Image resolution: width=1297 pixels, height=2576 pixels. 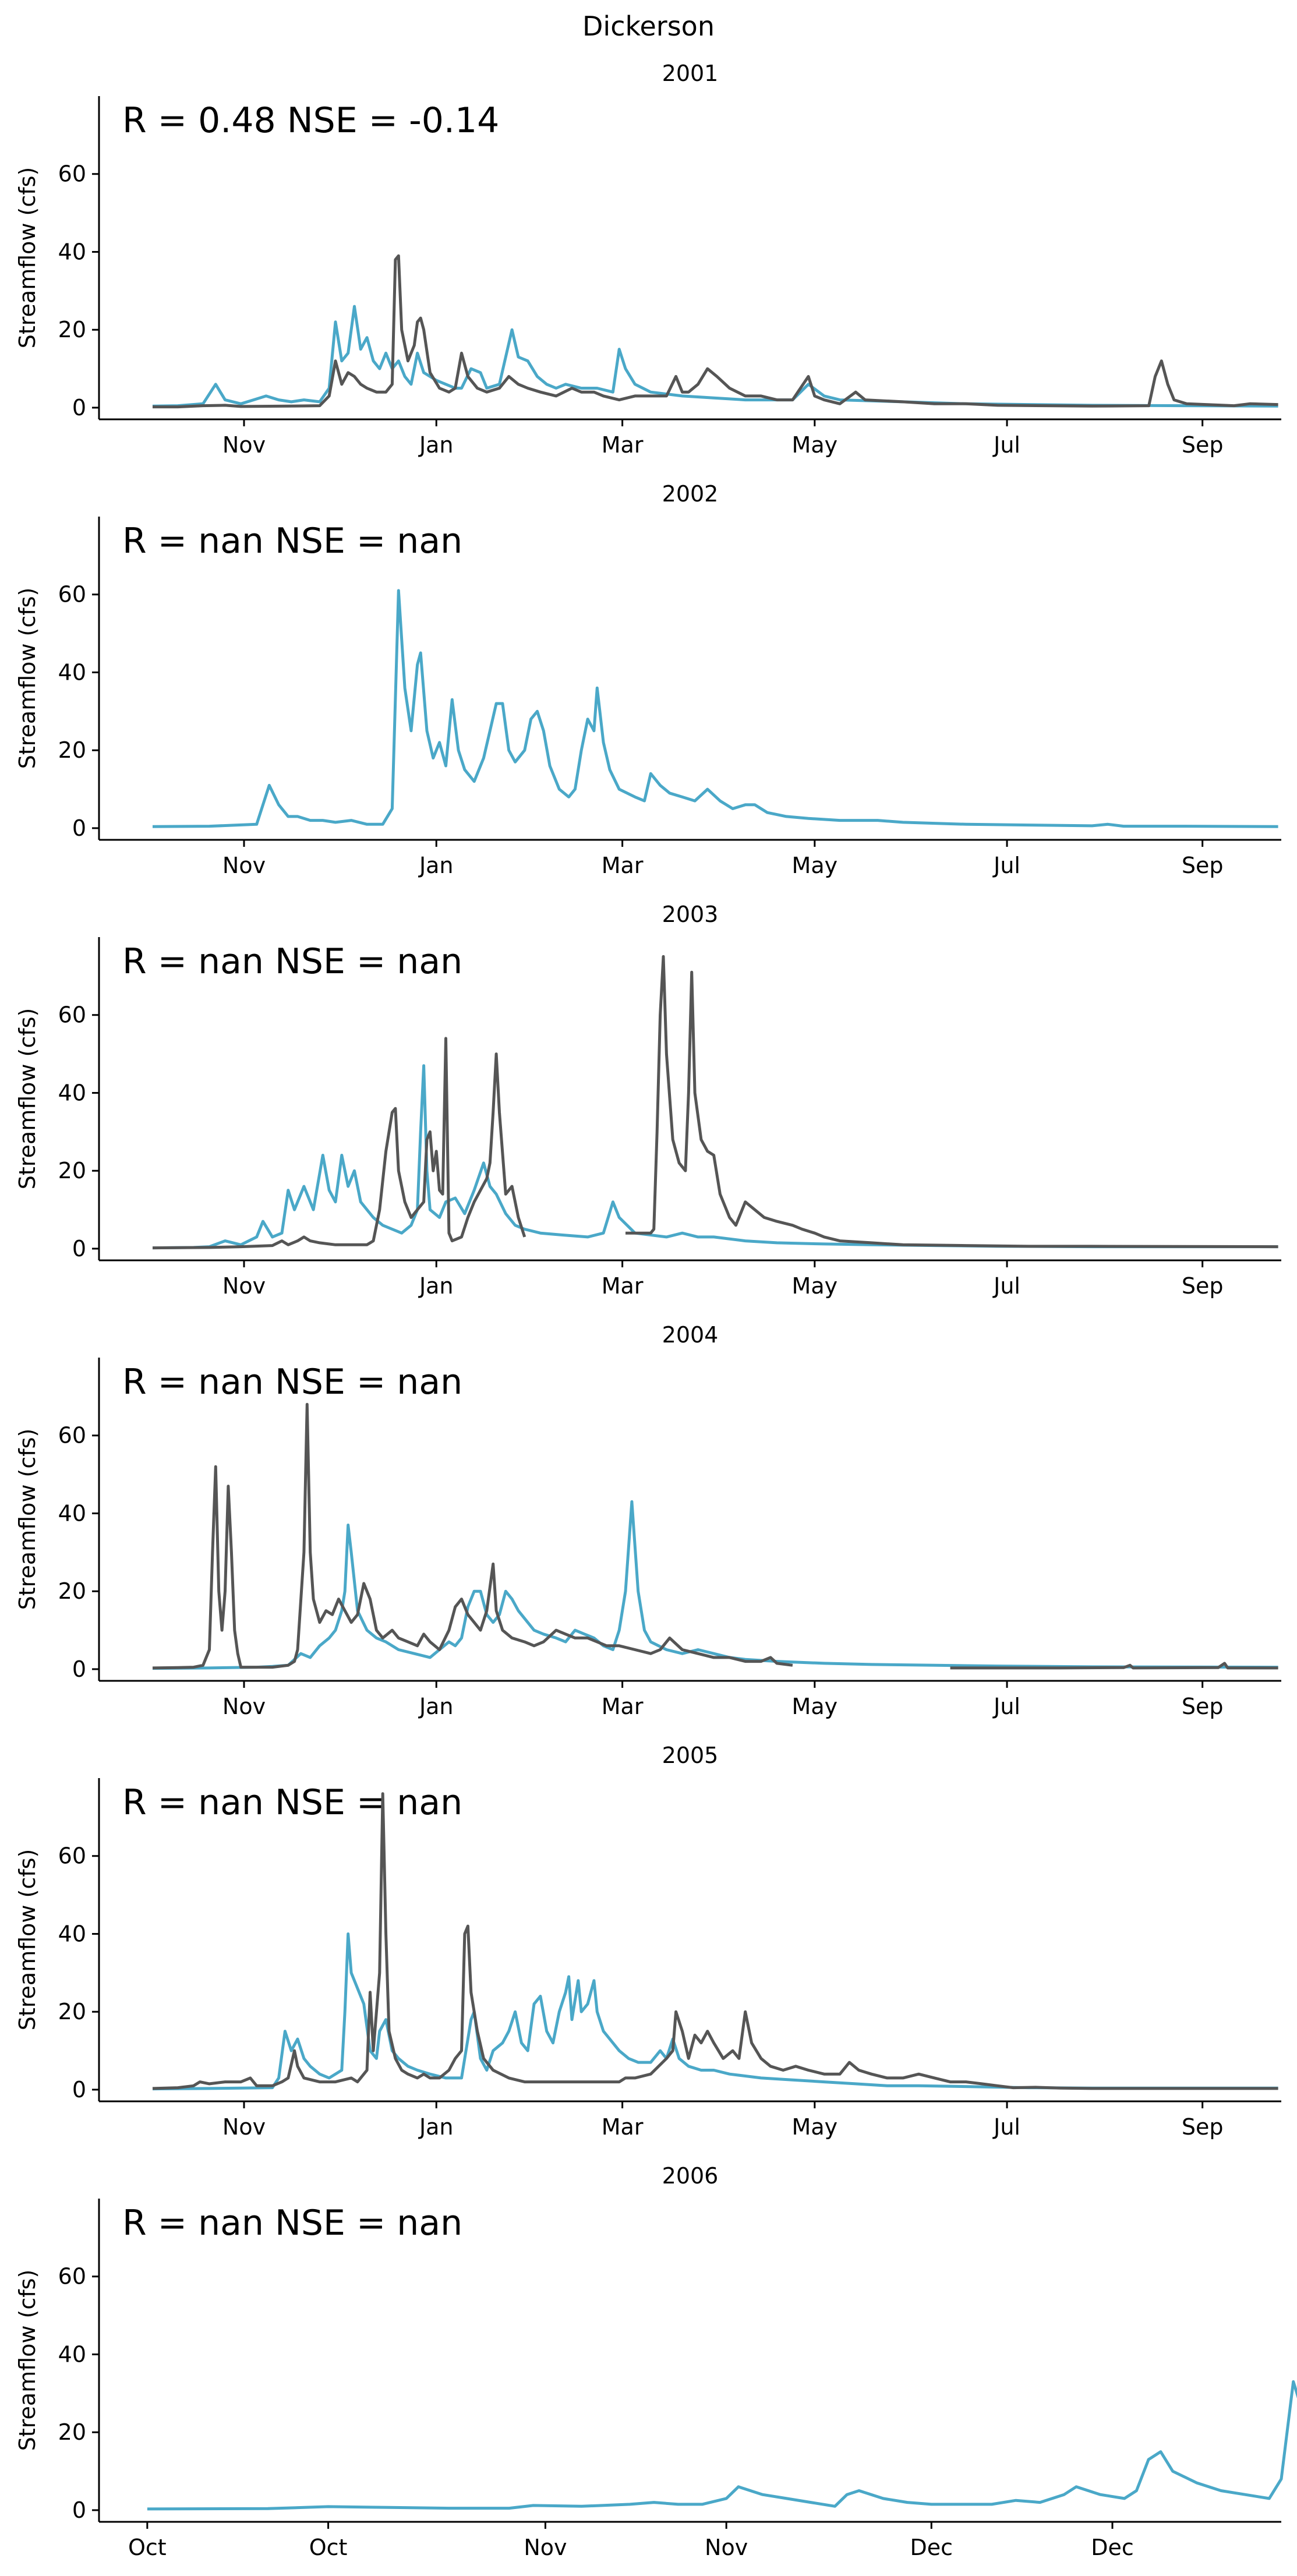 I want to click on panel-title: 2006, so click(x=690, y=2176).